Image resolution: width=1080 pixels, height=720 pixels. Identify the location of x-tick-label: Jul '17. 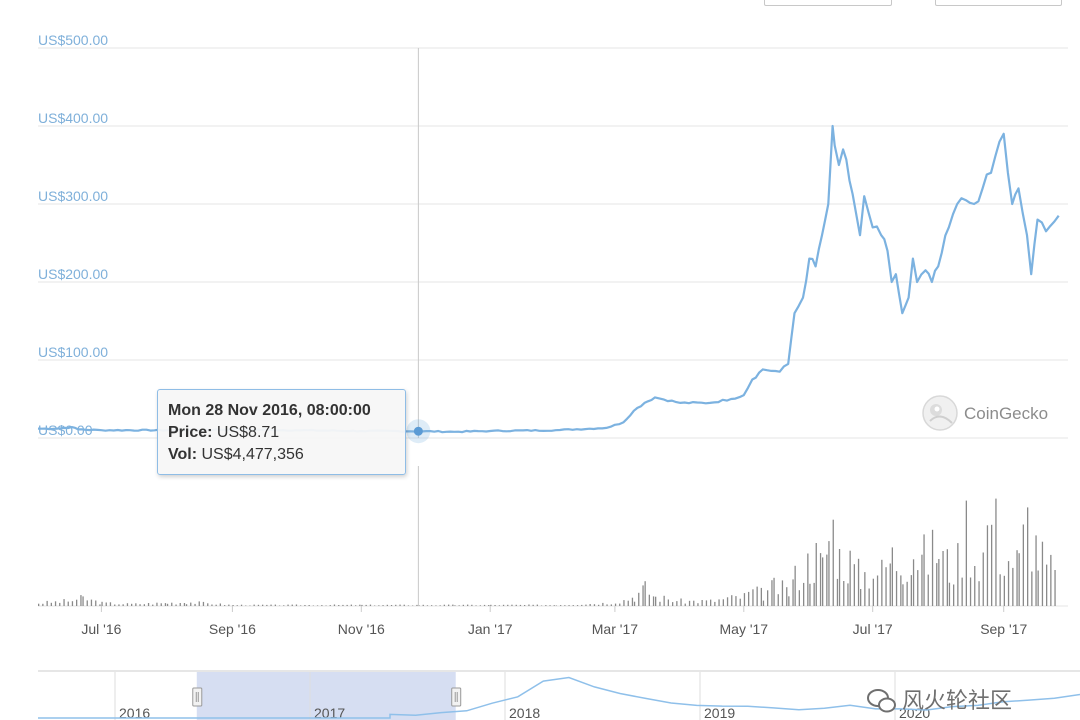
(873, 629).